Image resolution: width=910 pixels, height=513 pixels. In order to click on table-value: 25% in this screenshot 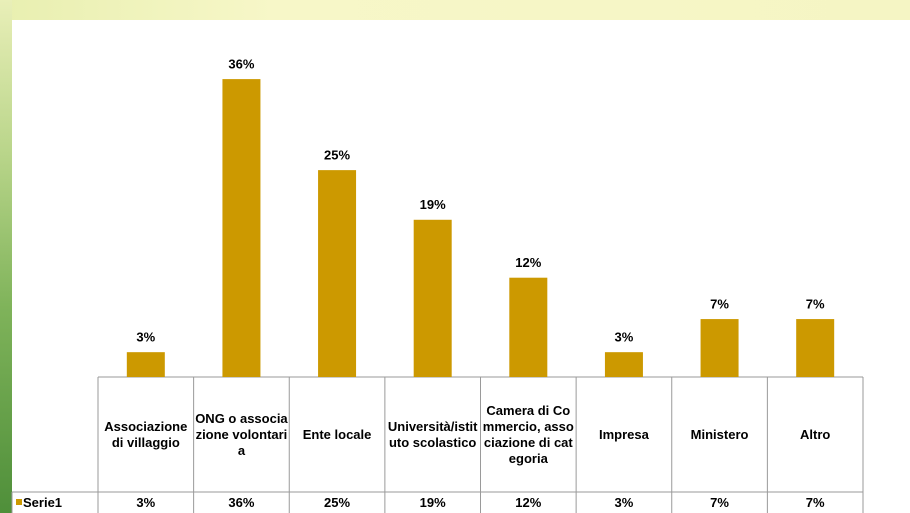, I will do `click(337, 502)`.